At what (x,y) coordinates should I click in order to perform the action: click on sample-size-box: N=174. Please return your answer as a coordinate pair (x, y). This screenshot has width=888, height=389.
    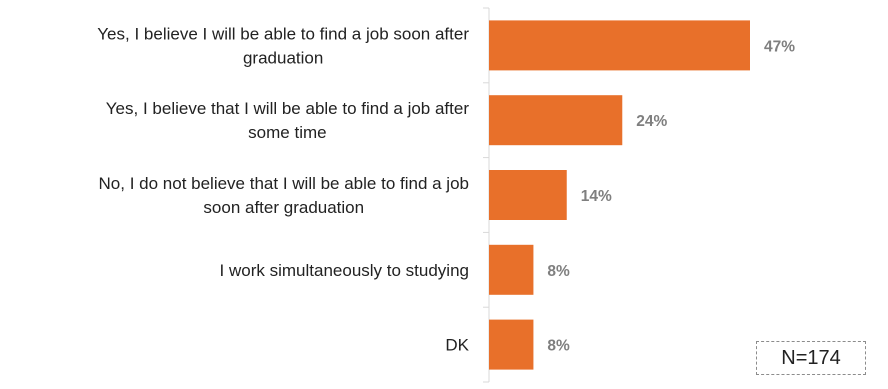
    Looking at the image, I should click on (811, 358).